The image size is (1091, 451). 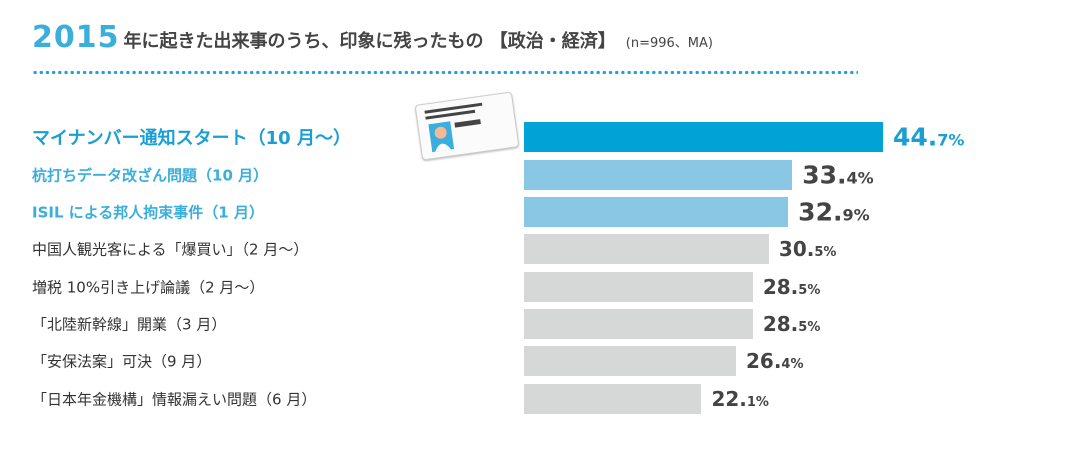 What do you see at coordinates (729, 399) in the screenshot?
I see `value-integer: 22.` at bounding box center [729, 399].